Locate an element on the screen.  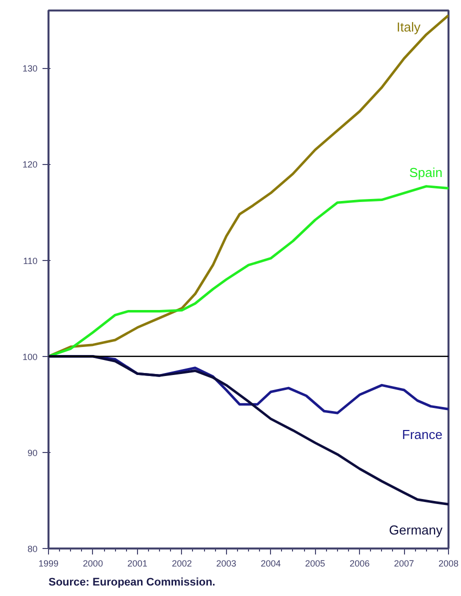
y-tick-label: 80 is located at coordinates (32, 549).